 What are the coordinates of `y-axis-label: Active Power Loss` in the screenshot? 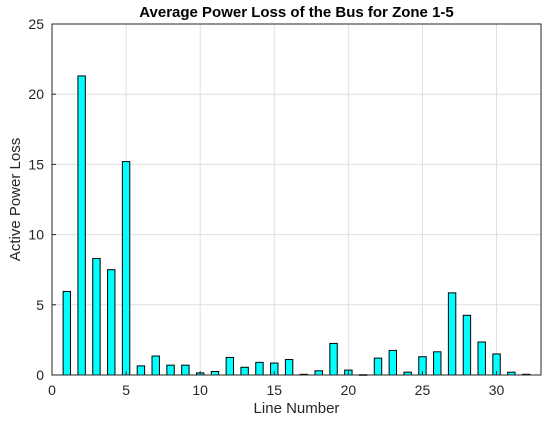 It's located at (15, 199).